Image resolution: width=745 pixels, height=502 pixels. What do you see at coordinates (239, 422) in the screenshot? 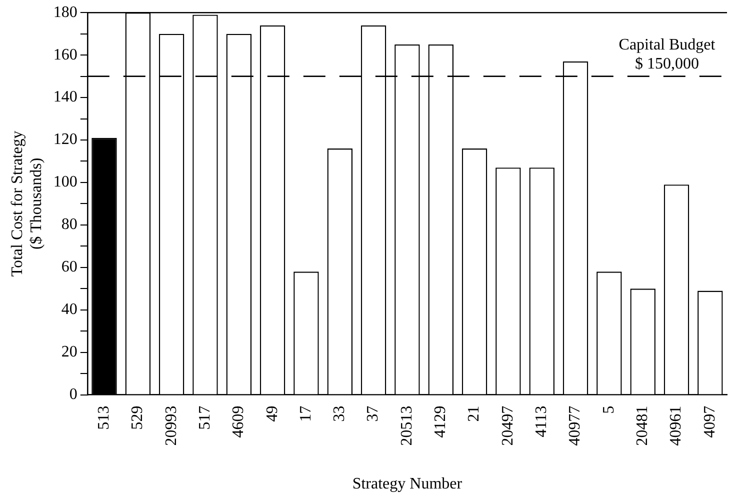
I see `x-tick-label: 4609` at bounding box center [239, 422].